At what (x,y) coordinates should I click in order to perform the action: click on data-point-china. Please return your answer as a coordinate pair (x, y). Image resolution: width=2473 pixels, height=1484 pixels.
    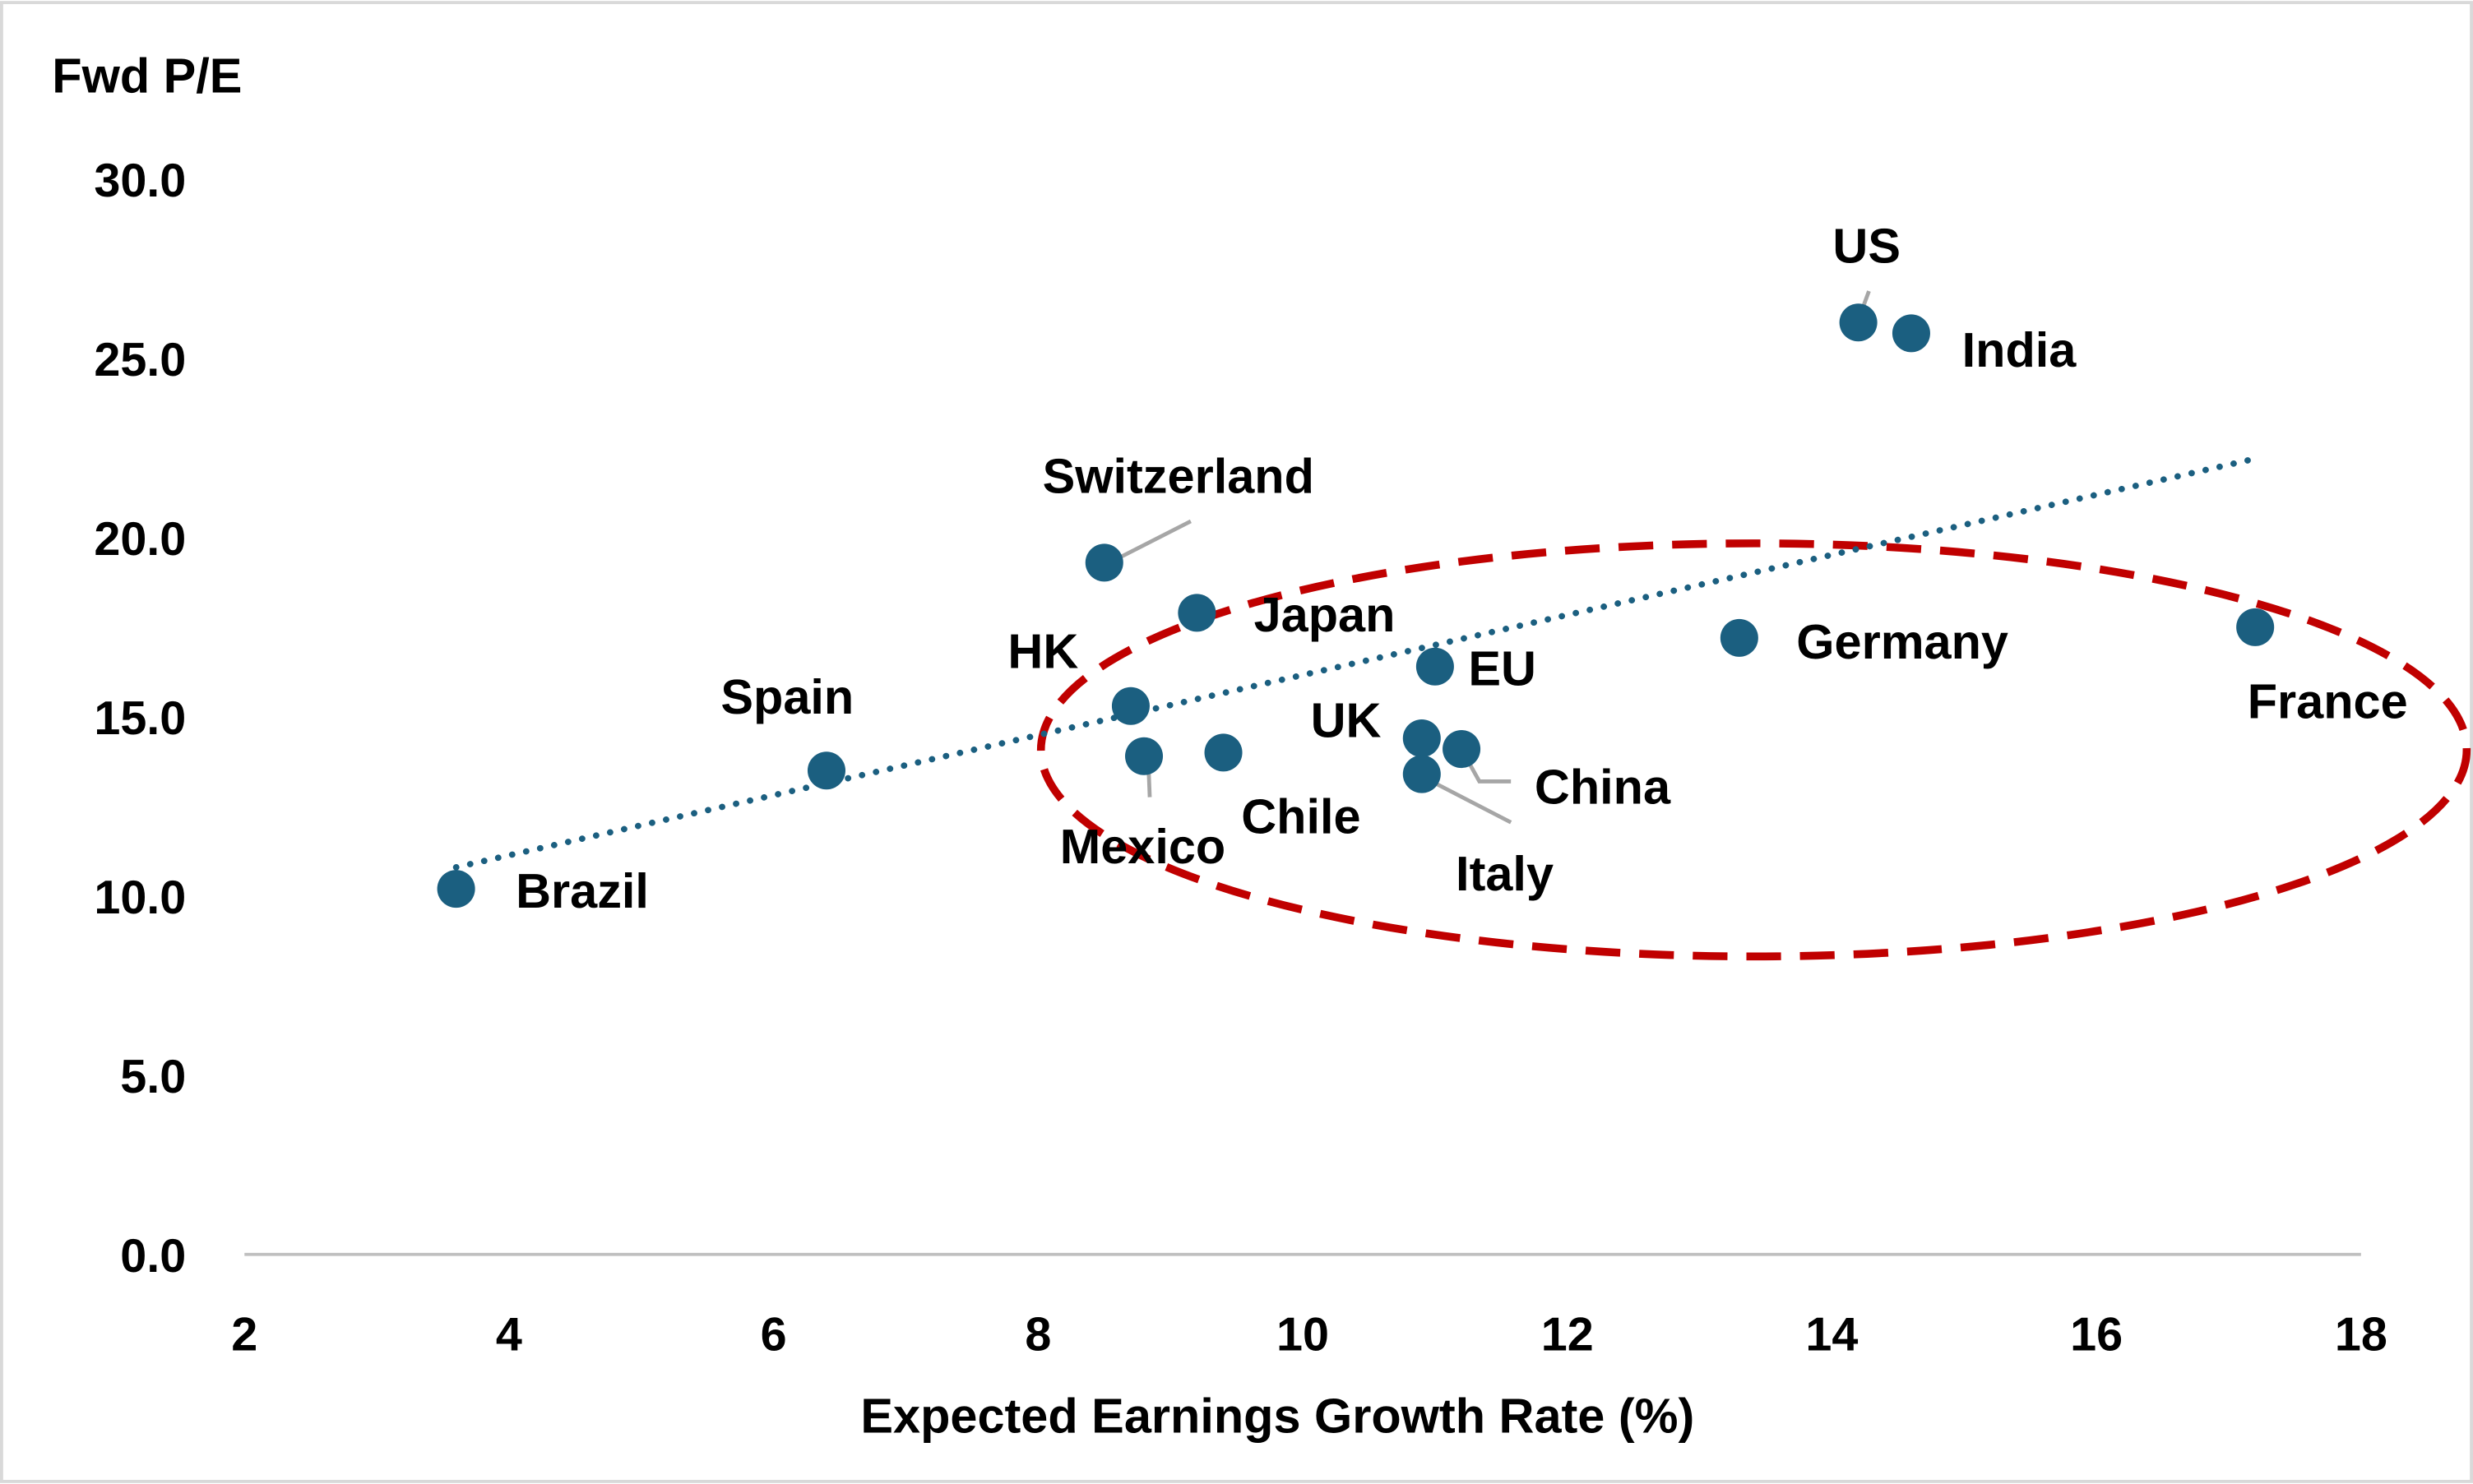
    Looking at the image, I should click on (1462, 750).